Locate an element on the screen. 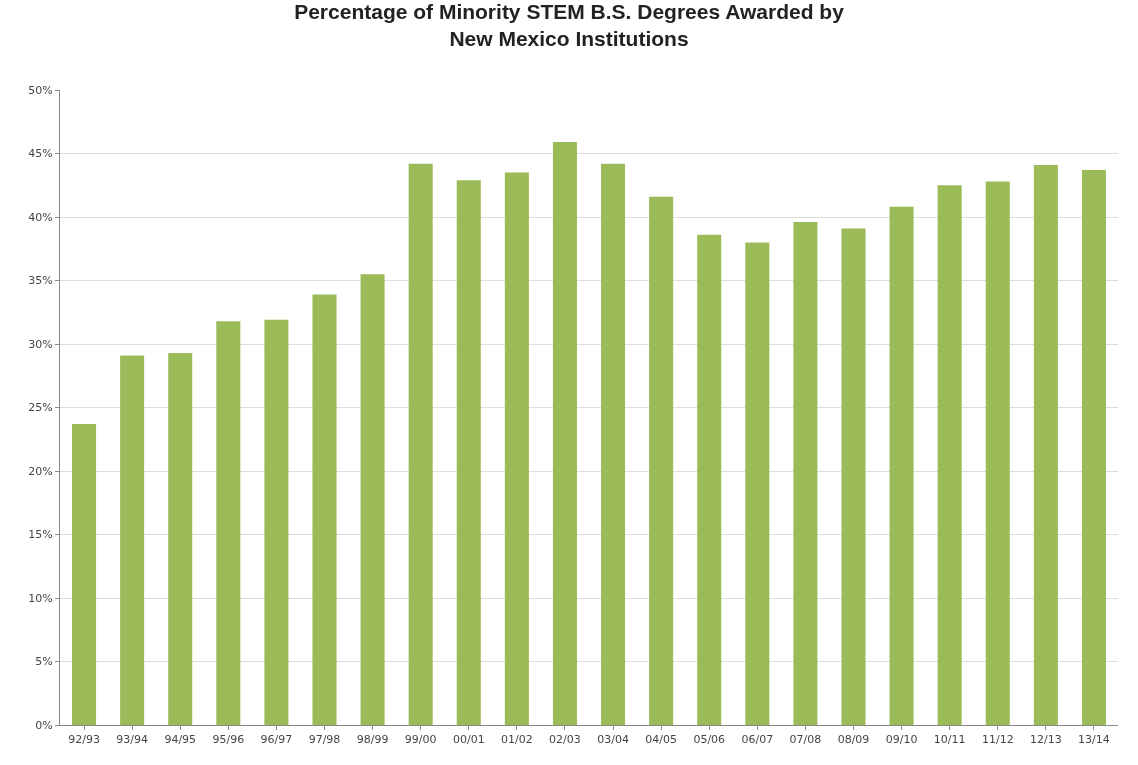 The width and height of the screenshot is (1138, 765). x-tick-label: 07/08 is located at coordinates (805, 740).